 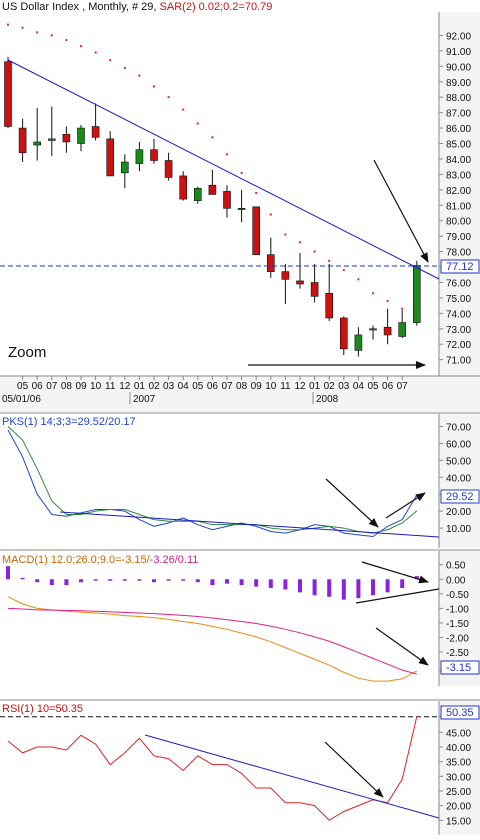 I want to click on rsi-last-label: 50.35, so click(x=460, y=713).